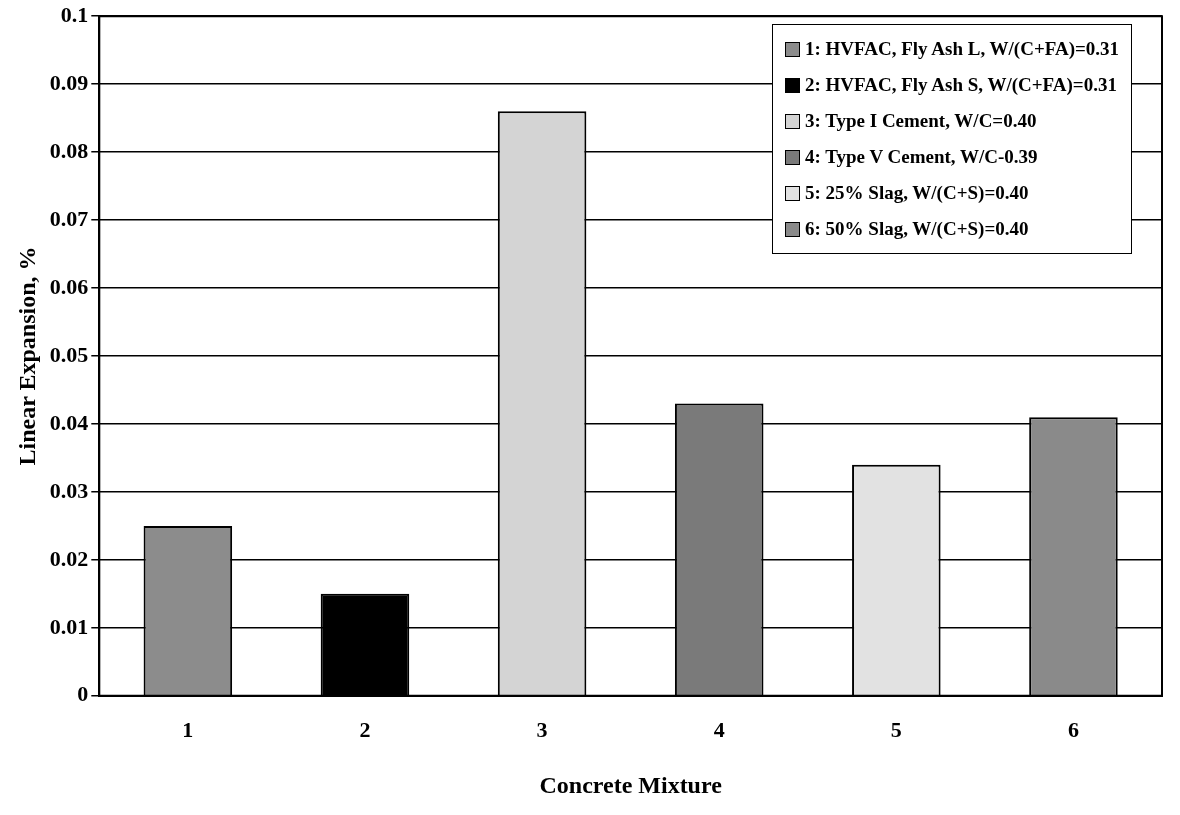 The width and height of the screenshot is (1180, 815). I want to click on legend-label: 3: Type I Cement, W/C=0.40, so click(921, 121).